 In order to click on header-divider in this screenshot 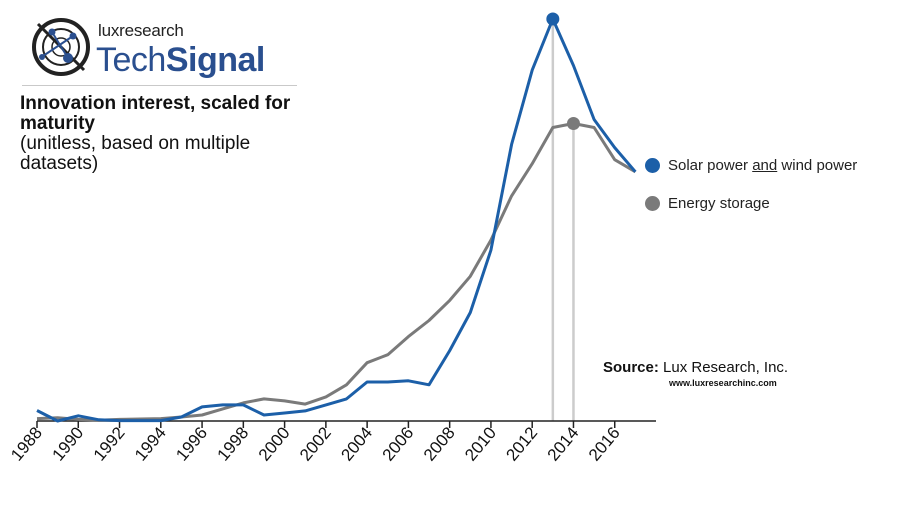, I will do `click(159, 85)`.